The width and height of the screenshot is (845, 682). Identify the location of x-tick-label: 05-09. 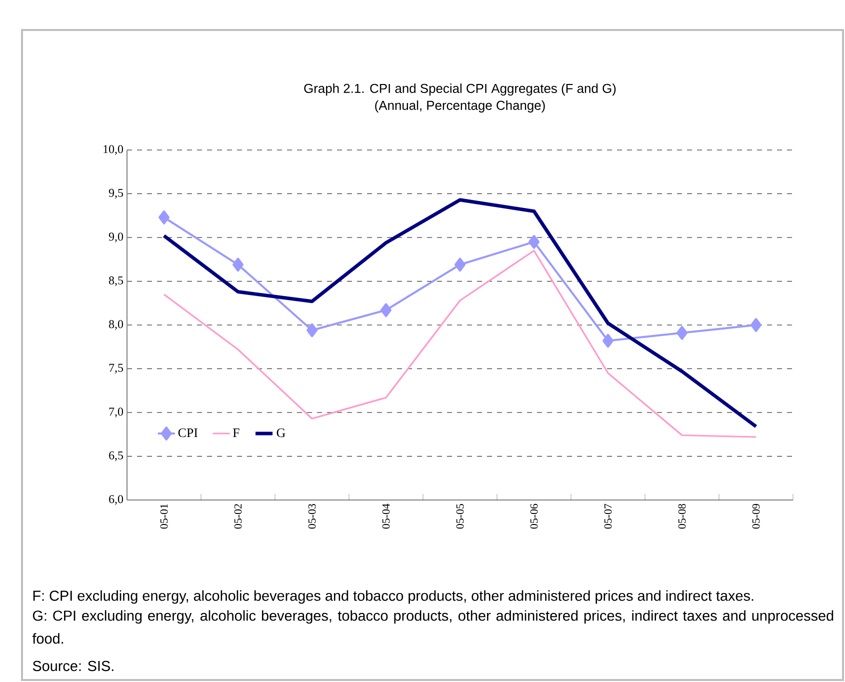
(756, 516).